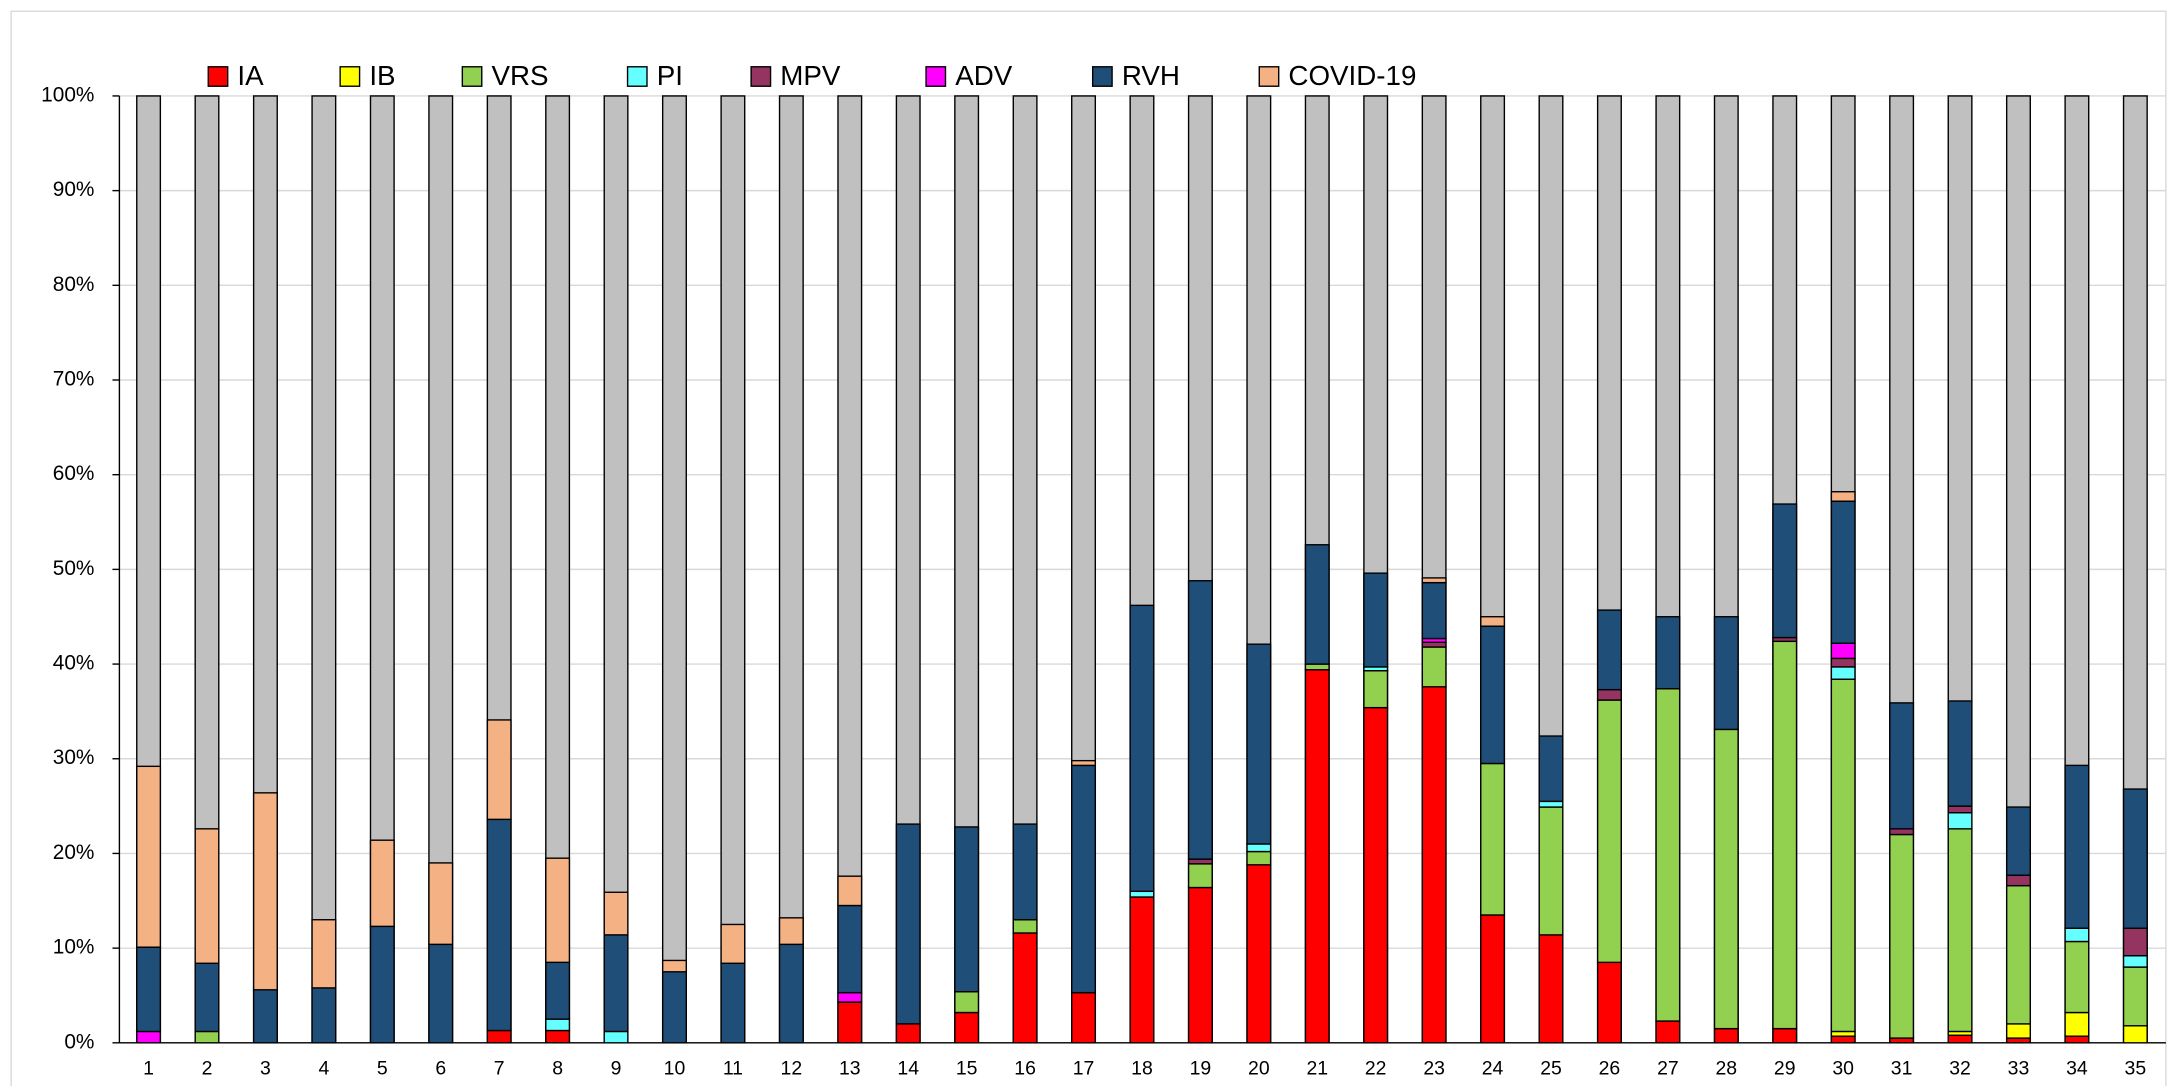 Image resolution: width=2177 pixels, height=1091 pixels. What do you see at coordinates (810, 75) in the screenshot?
I see `legend-label: MPV` at bounding box center [810, 75].